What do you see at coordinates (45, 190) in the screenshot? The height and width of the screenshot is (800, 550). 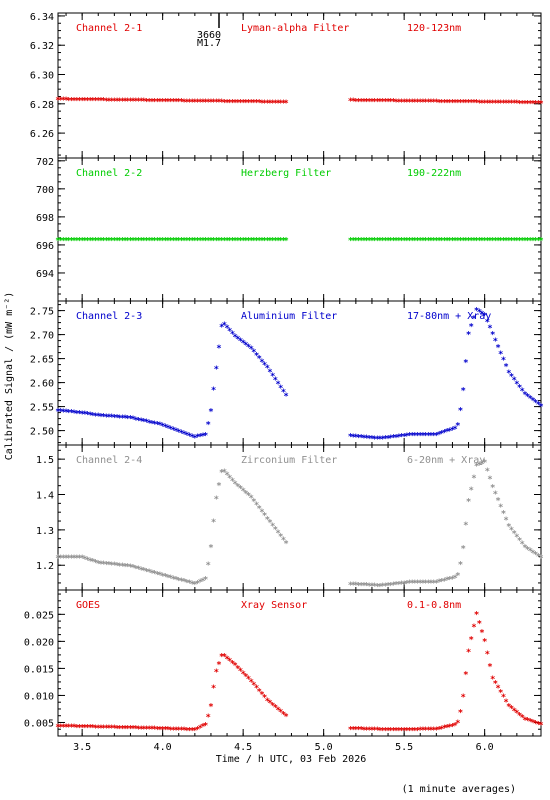 I see `y-tick-label: 700` at bounding box center [45, 190].